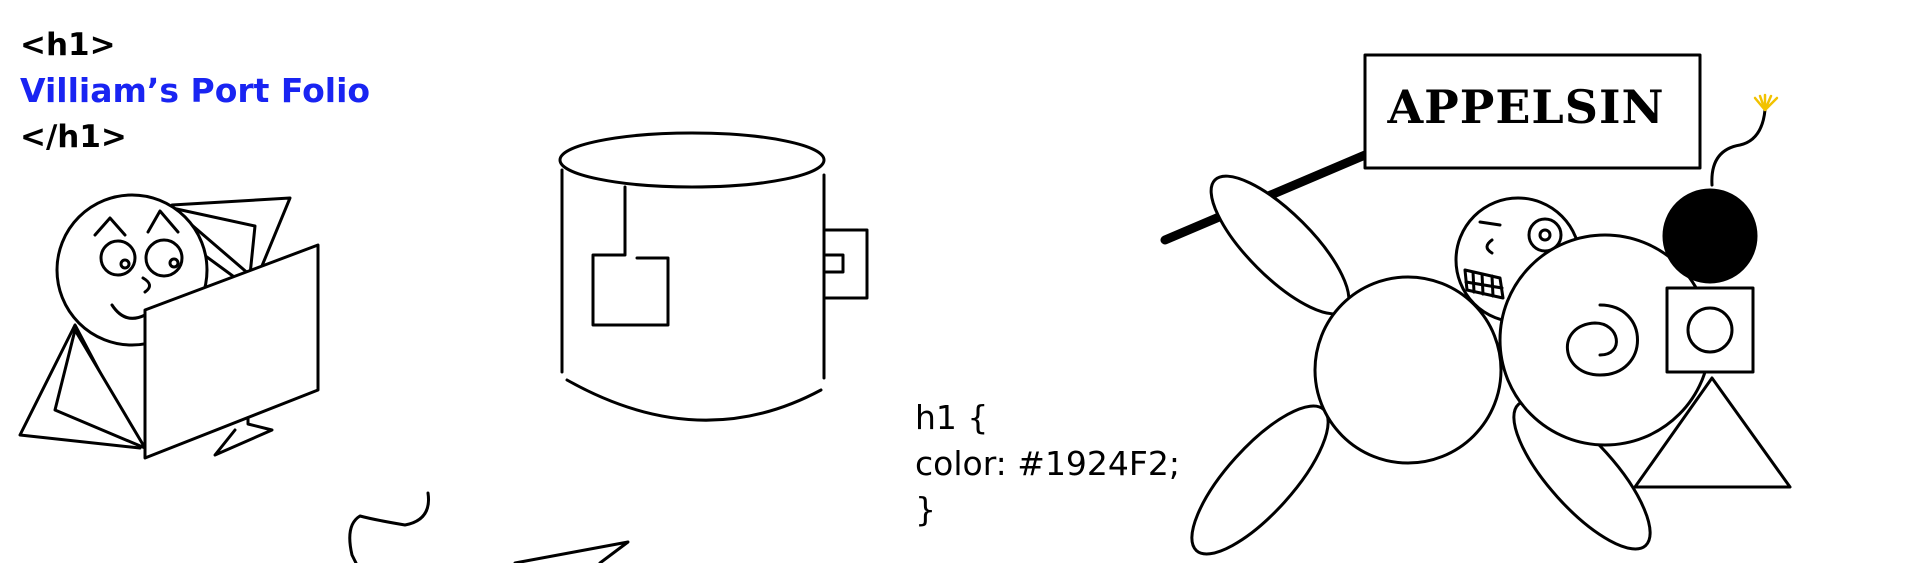  I want to click on sign-text: APPELSIN, so click(1526, 107).